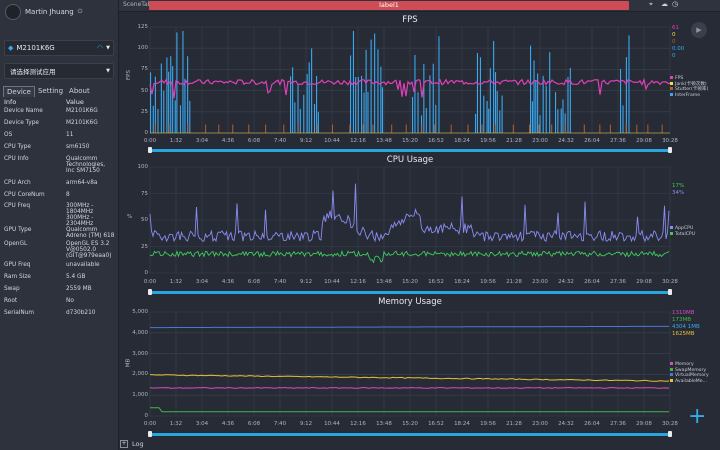 This screenshot has height=450, width=720. Describe the element at coordinates (137, 4) in the screenshot. I see `scene-tab: SceneTab` at that location.